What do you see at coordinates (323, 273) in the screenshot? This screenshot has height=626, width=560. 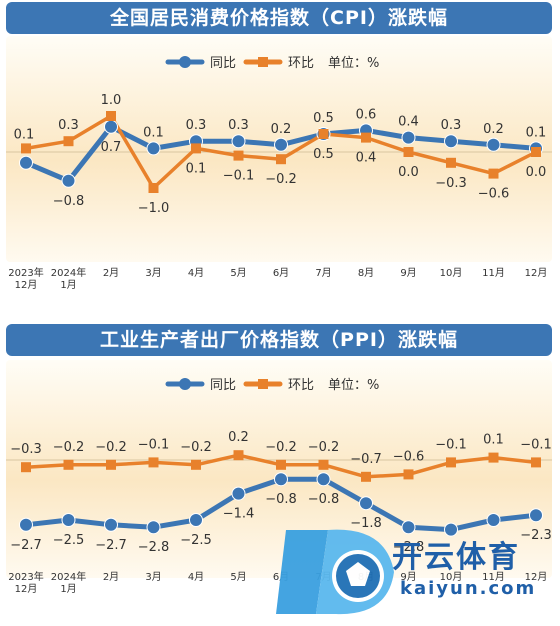 I see `svg-text: 7月` at bounding box center [323, 273].